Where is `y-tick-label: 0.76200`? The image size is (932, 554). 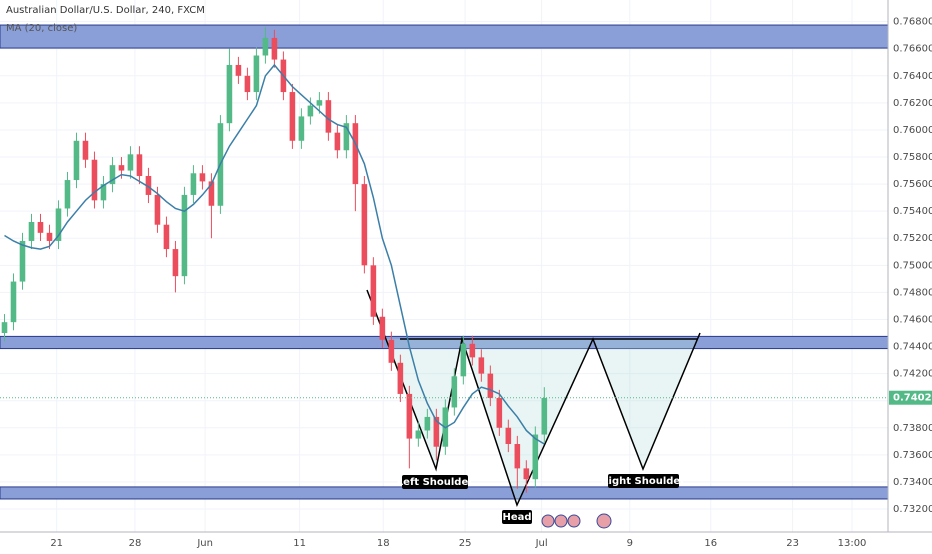
y-tick-label: 0.76200 is located at coordinates (912, 103).